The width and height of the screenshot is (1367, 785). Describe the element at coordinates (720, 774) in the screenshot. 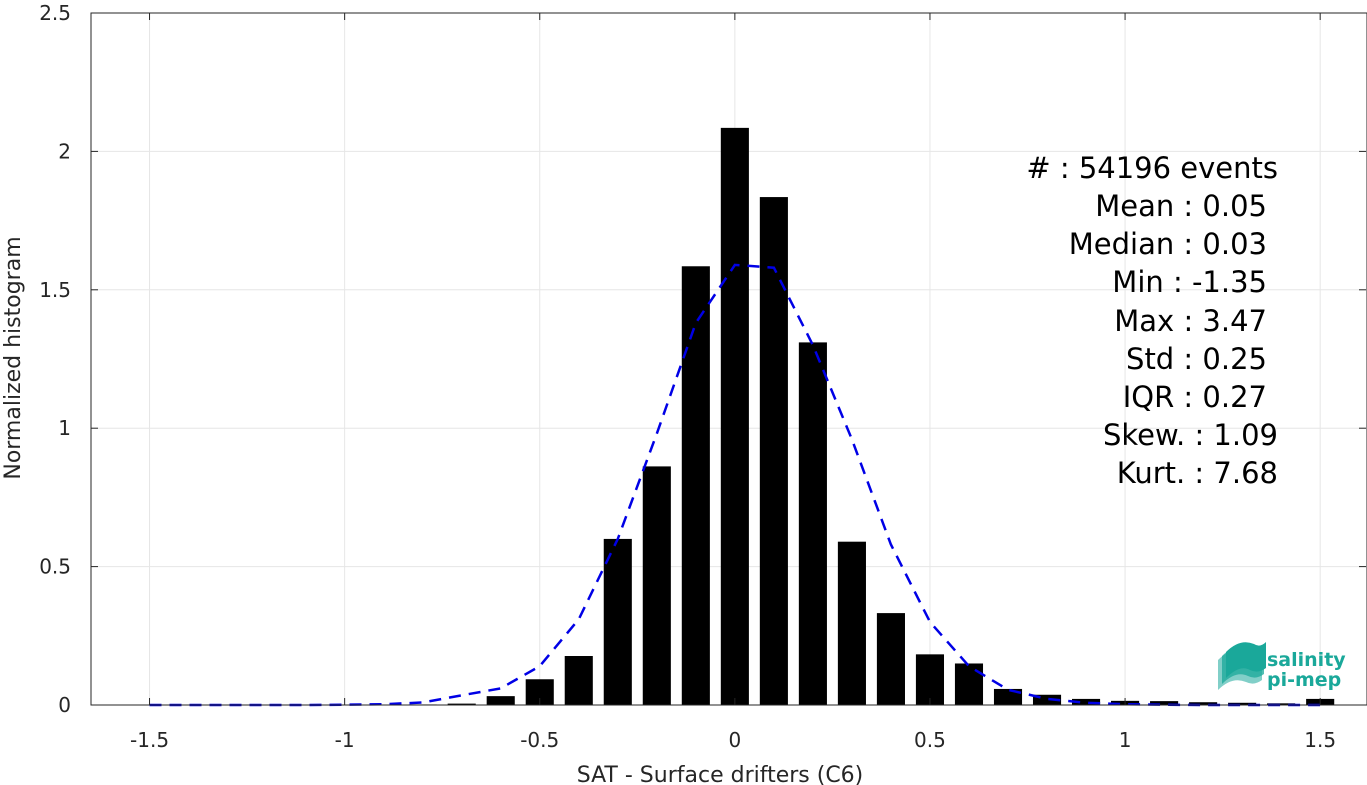

I see `x-axis-label: SAT - Surface drifters (C6)` at that location.